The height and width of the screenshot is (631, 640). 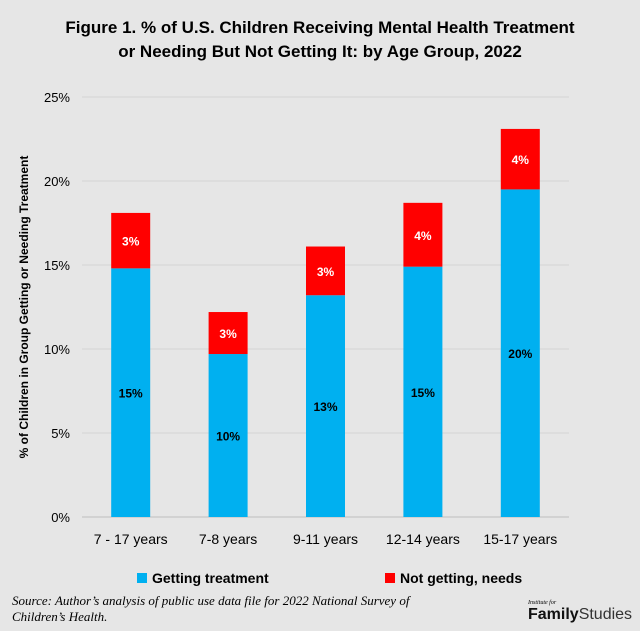 I want to click on data-label: 20%, so click(x=520, y=354).